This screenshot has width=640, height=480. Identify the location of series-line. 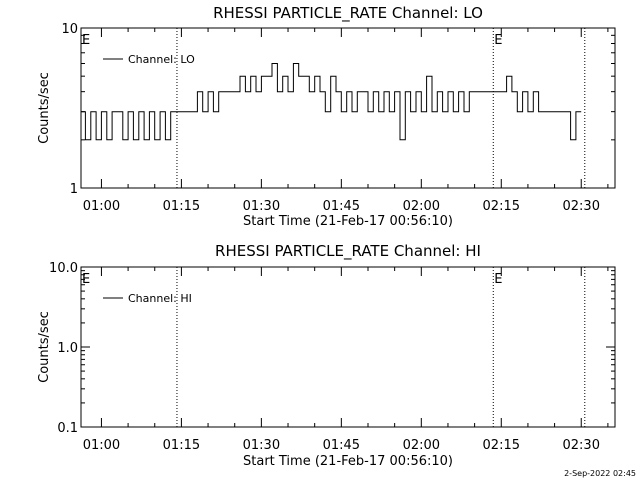
(331, 102).